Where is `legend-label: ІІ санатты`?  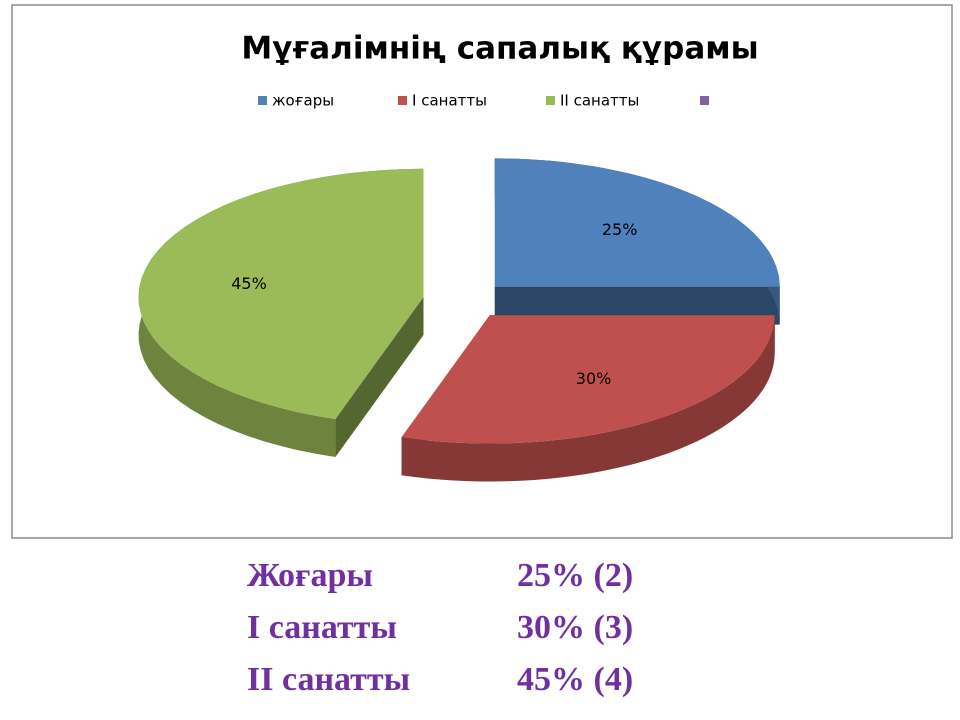 legend-label: ІІ санатты is located at coordinates (599, 101).